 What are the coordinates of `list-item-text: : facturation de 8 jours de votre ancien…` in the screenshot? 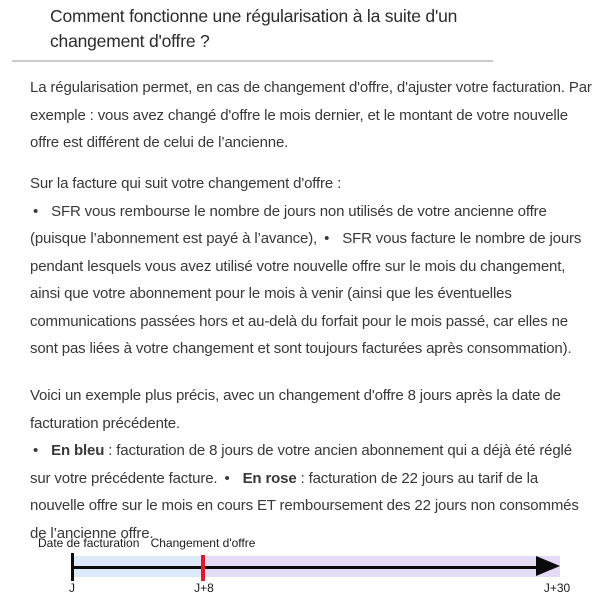 It's located at (301, 464).